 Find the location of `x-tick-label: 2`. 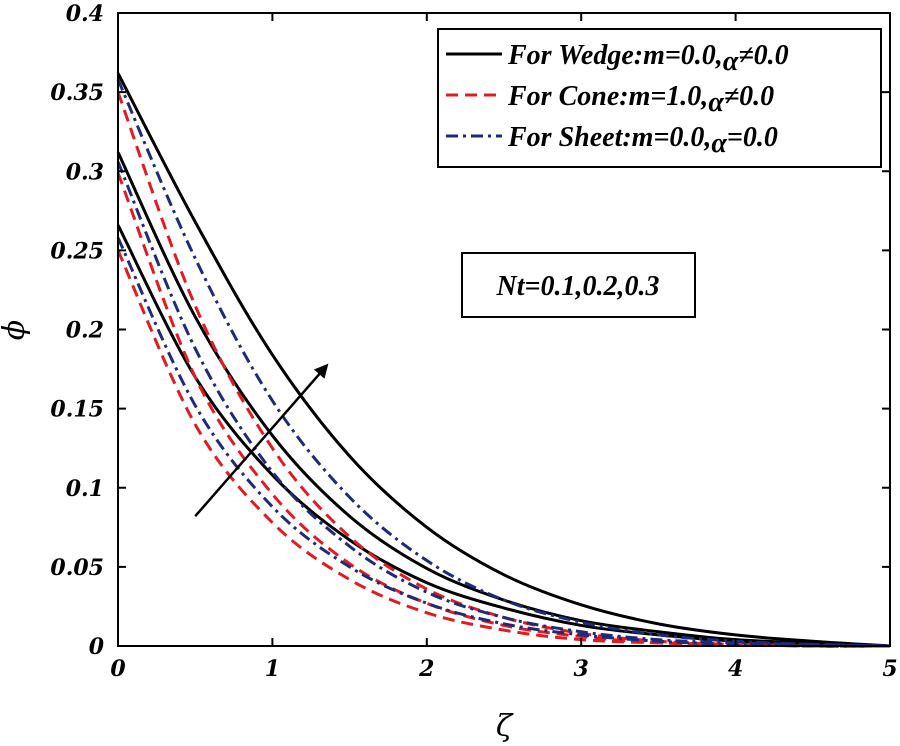

x-tick-label: 2 is located at coordinates (426, 669).